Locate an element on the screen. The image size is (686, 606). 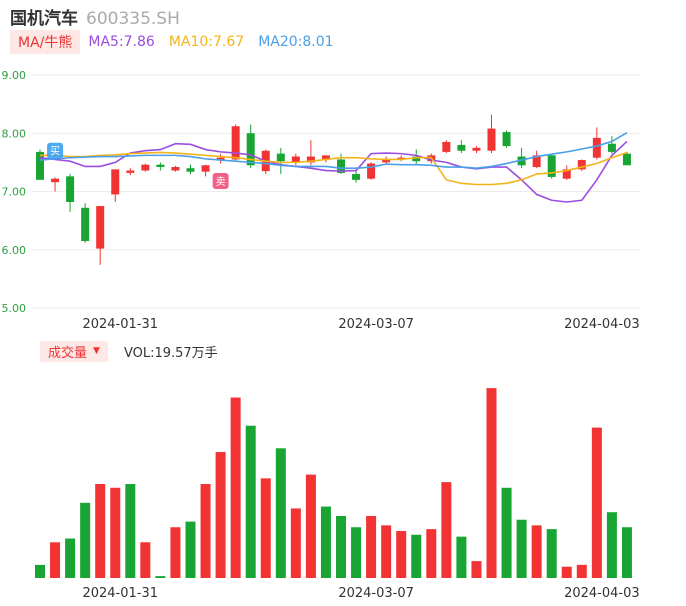
ma-indicator-button: MA/牛熊 is located at coordinates (45, 42).